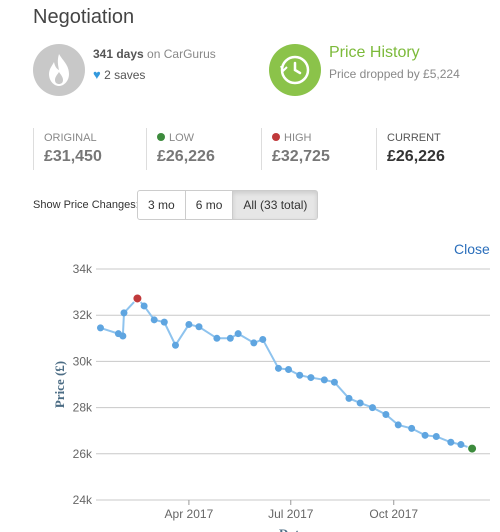 The width and height of the screenshot is (500, 532). I want to click on y-tick-label: 28k, so click(83, 408).